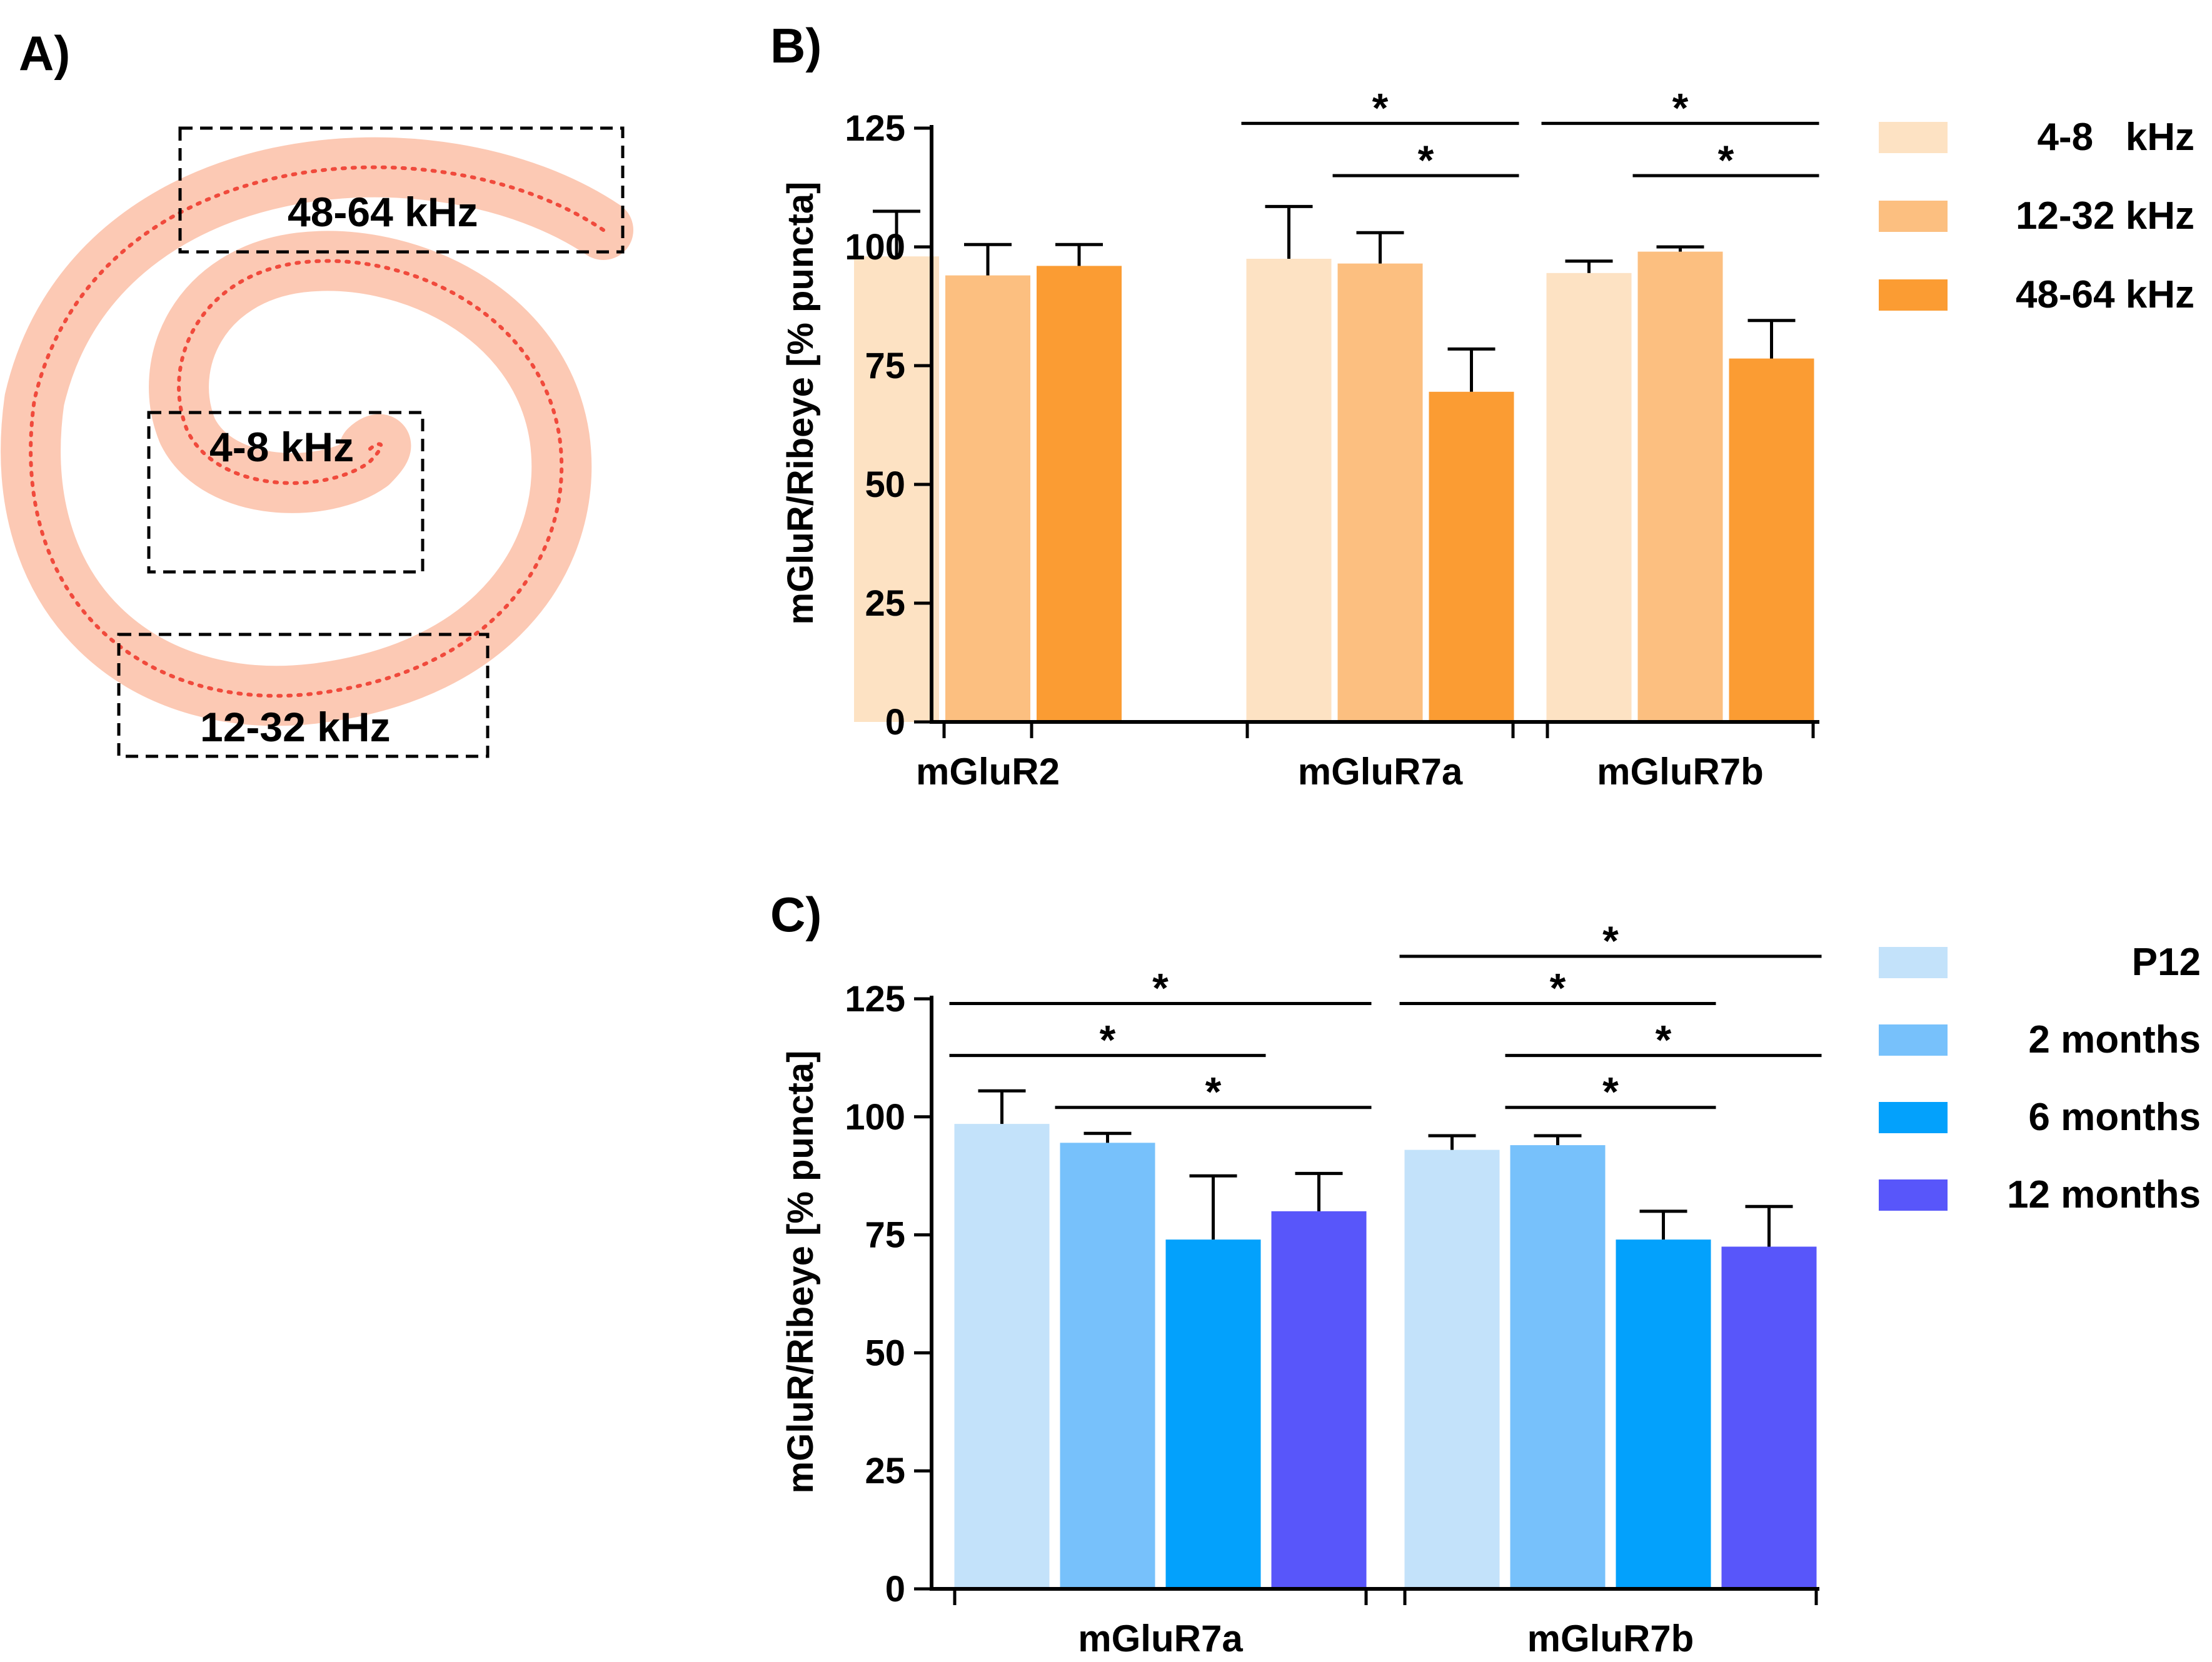 This screenshot has width=2212, height=1662. Describe the element at coordinates (1426, 160) in the screenshot. I see `chart-b-significance-star-1: *` at that location.